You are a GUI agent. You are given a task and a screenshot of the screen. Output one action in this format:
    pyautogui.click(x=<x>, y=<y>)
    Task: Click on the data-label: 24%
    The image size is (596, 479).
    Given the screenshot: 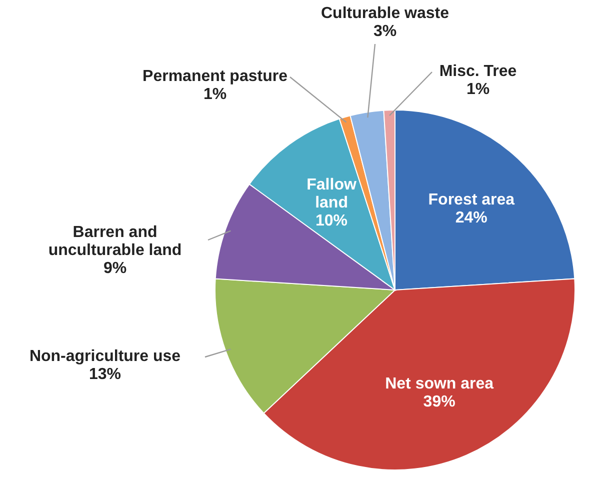 What is the action you would take?
    pyautogui.click(x=471, y=218)
    